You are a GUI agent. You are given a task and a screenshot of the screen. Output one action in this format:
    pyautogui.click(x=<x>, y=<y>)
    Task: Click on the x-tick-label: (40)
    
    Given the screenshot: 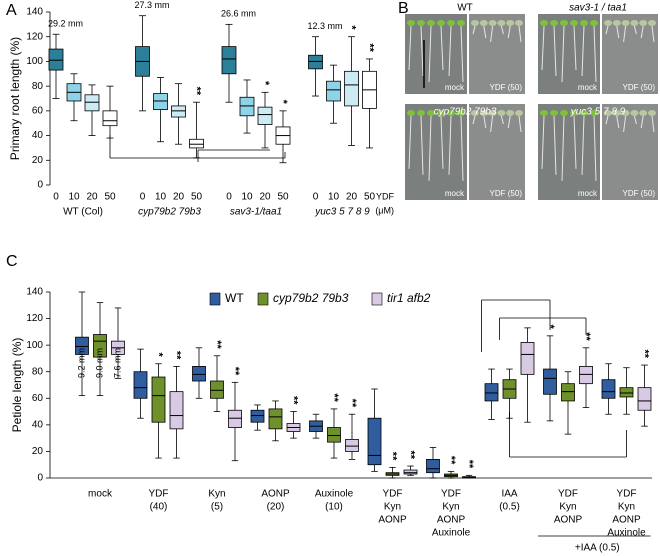 What is the action you would take?
    pyautogui.click(x=159, y=507)
    